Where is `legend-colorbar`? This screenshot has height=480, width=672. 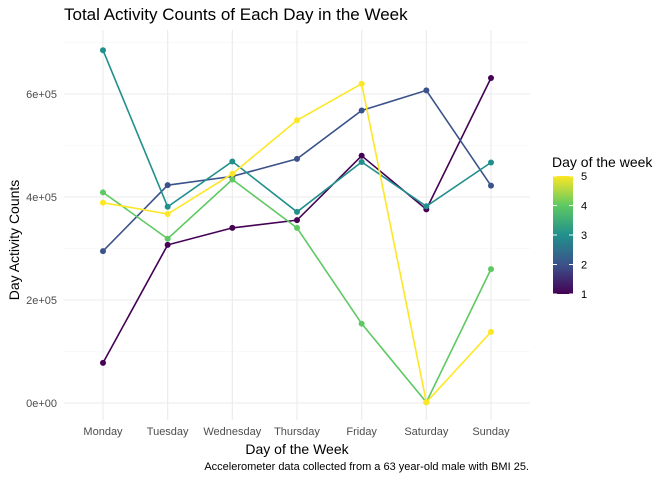 legend-colorbar is located at coordinates (563, 235).